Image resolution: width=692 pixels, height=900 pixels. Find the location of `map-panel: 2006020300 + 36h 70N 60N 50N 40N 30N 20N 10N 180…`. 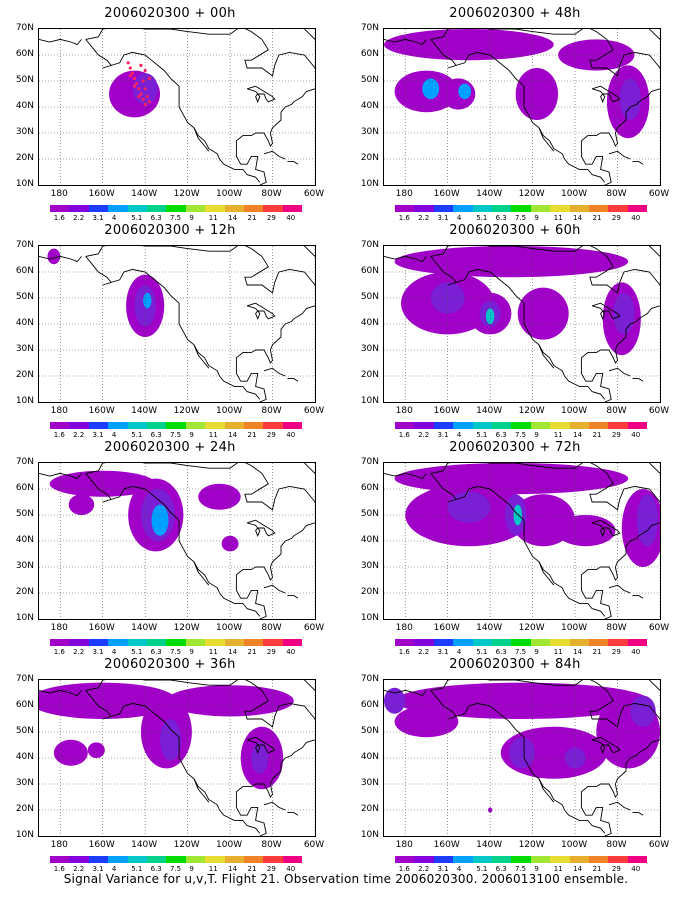

map-panel: 2006020300 + 36h 70N 60N 50N 40N 30N 20N 10N 180… is located at coordinates (174, 767).